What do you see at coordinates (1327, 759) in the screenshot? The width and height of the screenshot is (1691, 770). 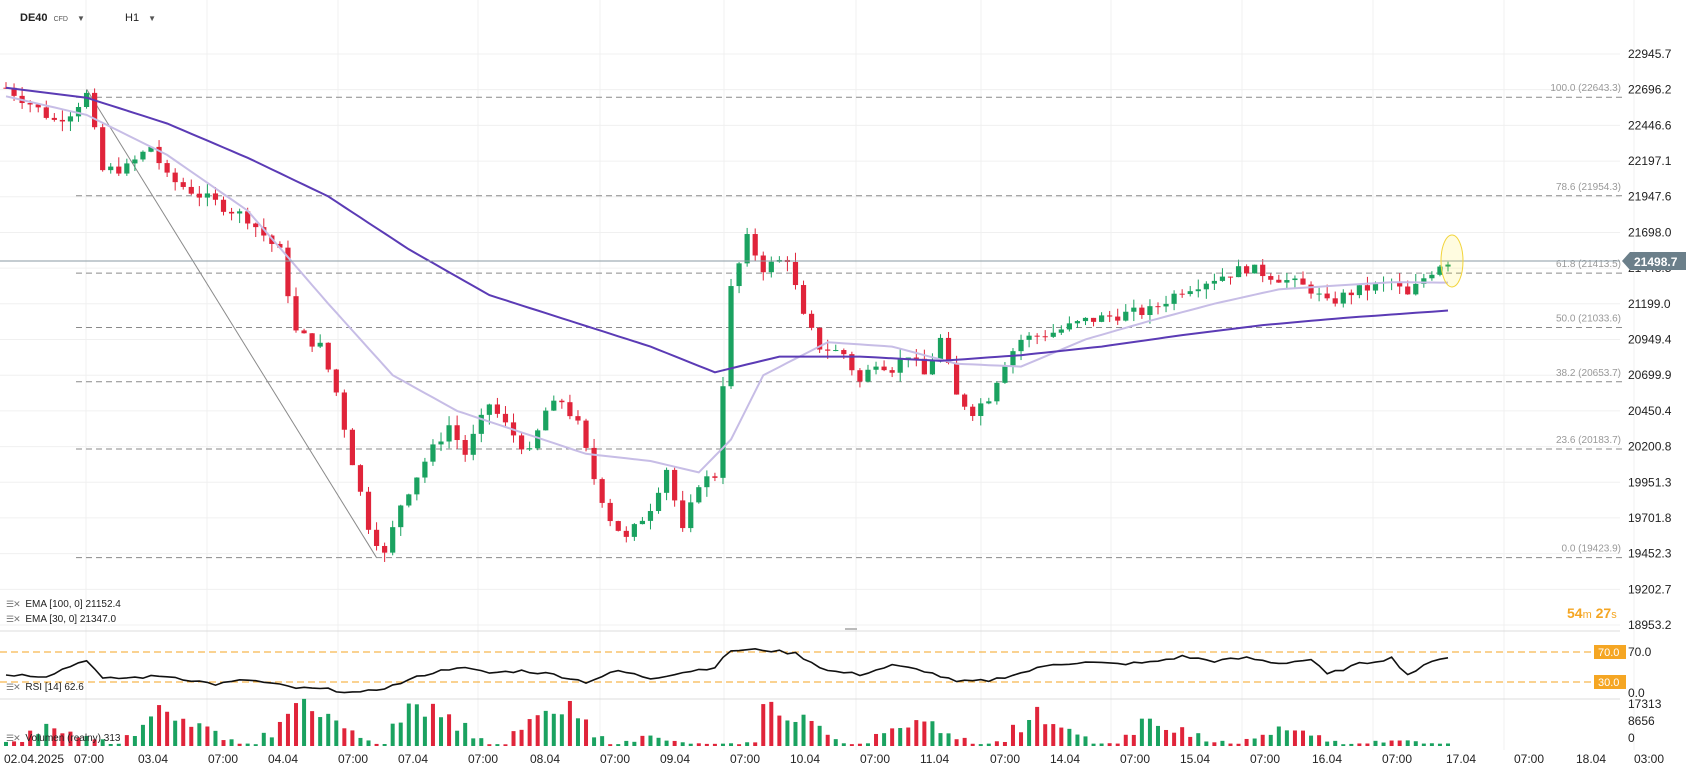 I see `time-axis-label: 16.04` at bounding box center [1327, 759].